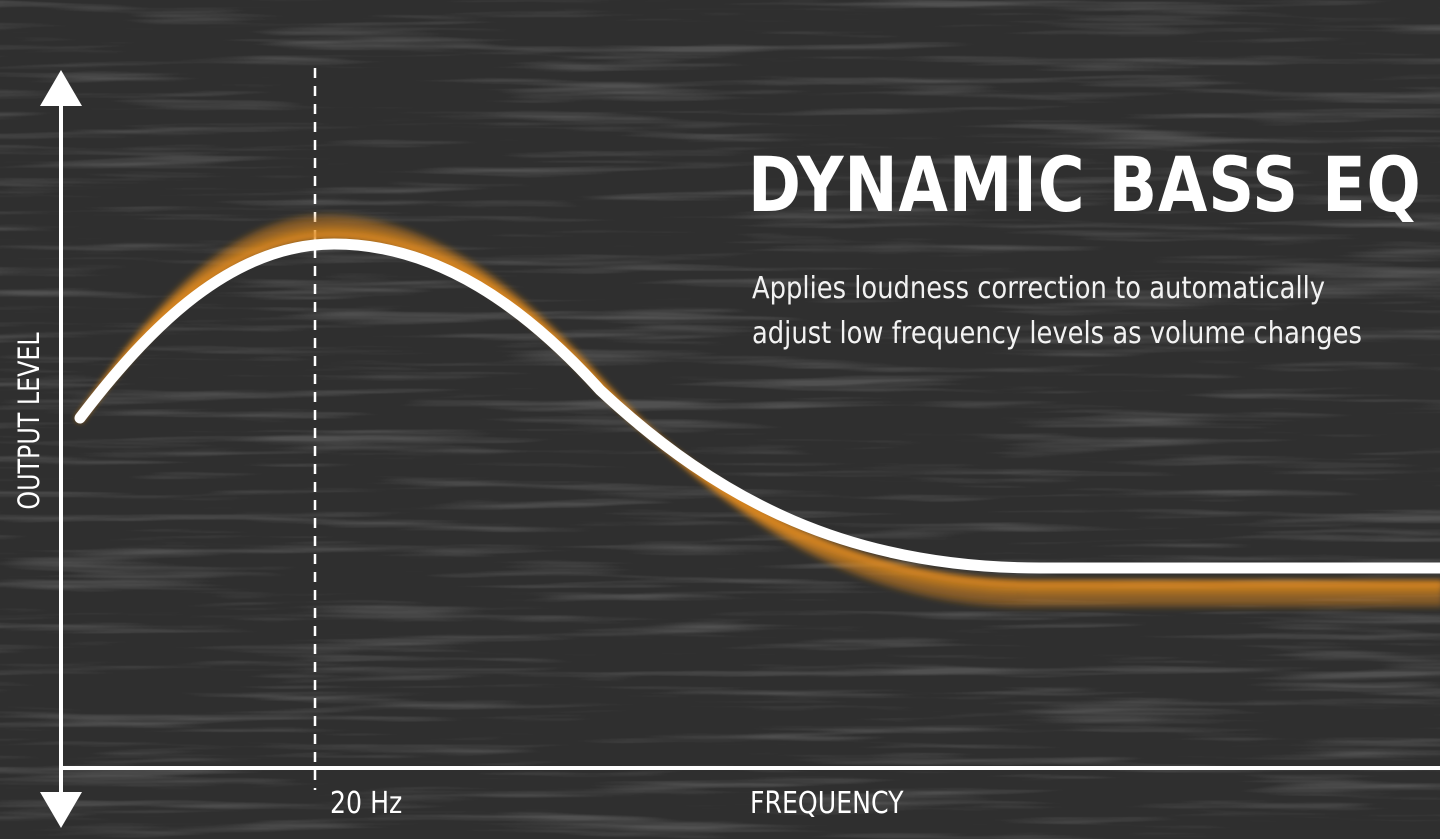 The height and width of the screenshot is (839, 1440). What do you see at coordinates (61, 810) in the screenshot?
I see `y-axis-down-arrow-icon` at bounding box center [61, 810].